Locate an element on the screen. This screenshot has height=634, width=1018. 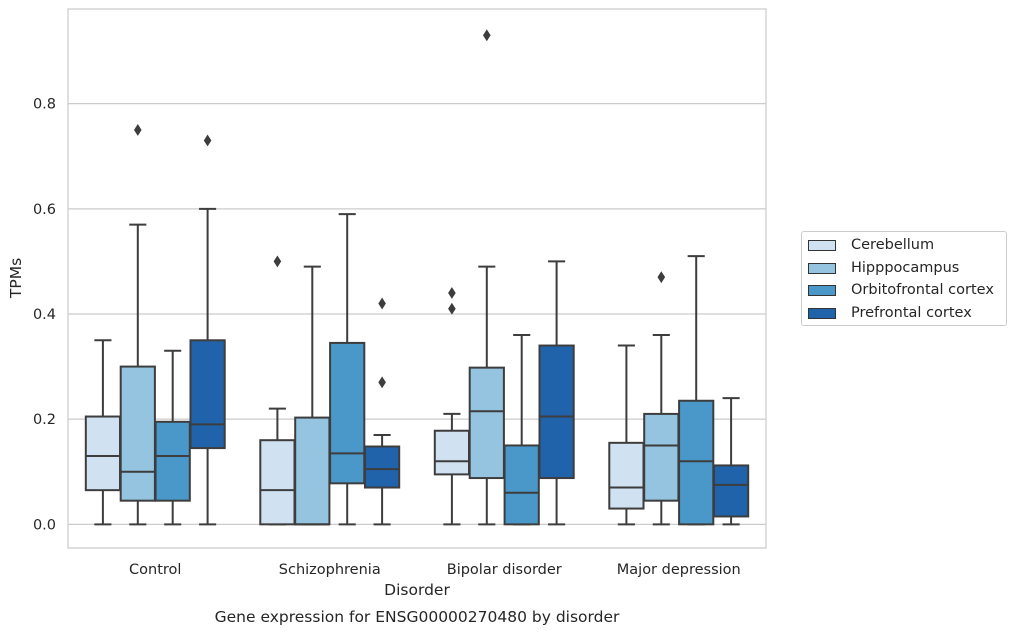
x-axis-title: Disorder is located at coordinates (417, 590).